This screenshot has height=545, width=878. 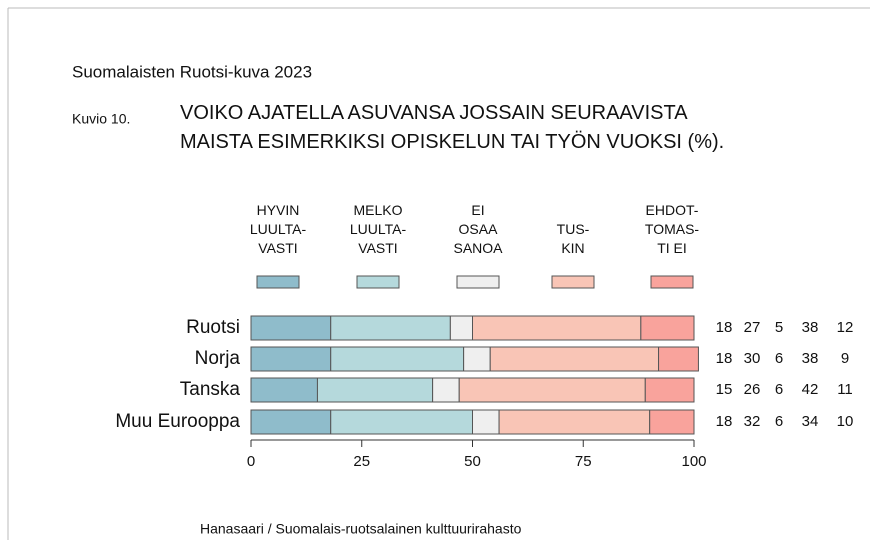 What do you see at coordinates (101, 119) in the screenshot?
I see `figure-label: Kuvio 10.` at bounding box center [101, 119].